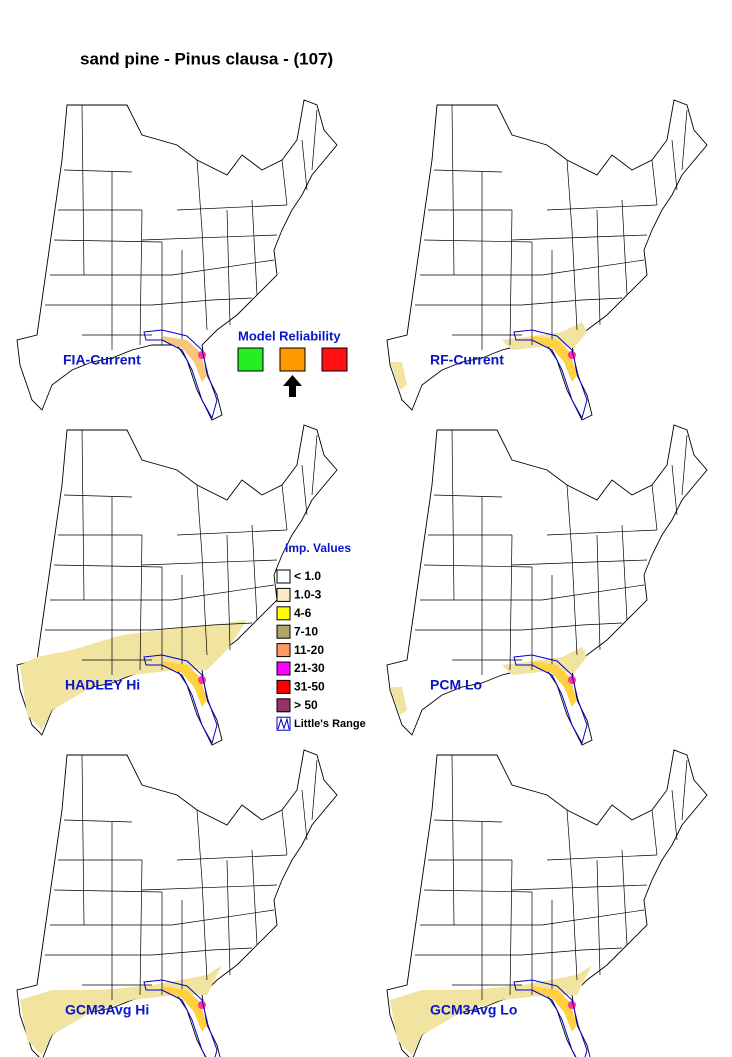 The height and width of the screenshot is (1057, 732). I want to click on panel-label: GCM3Avg Lo, so click(473, 1010).